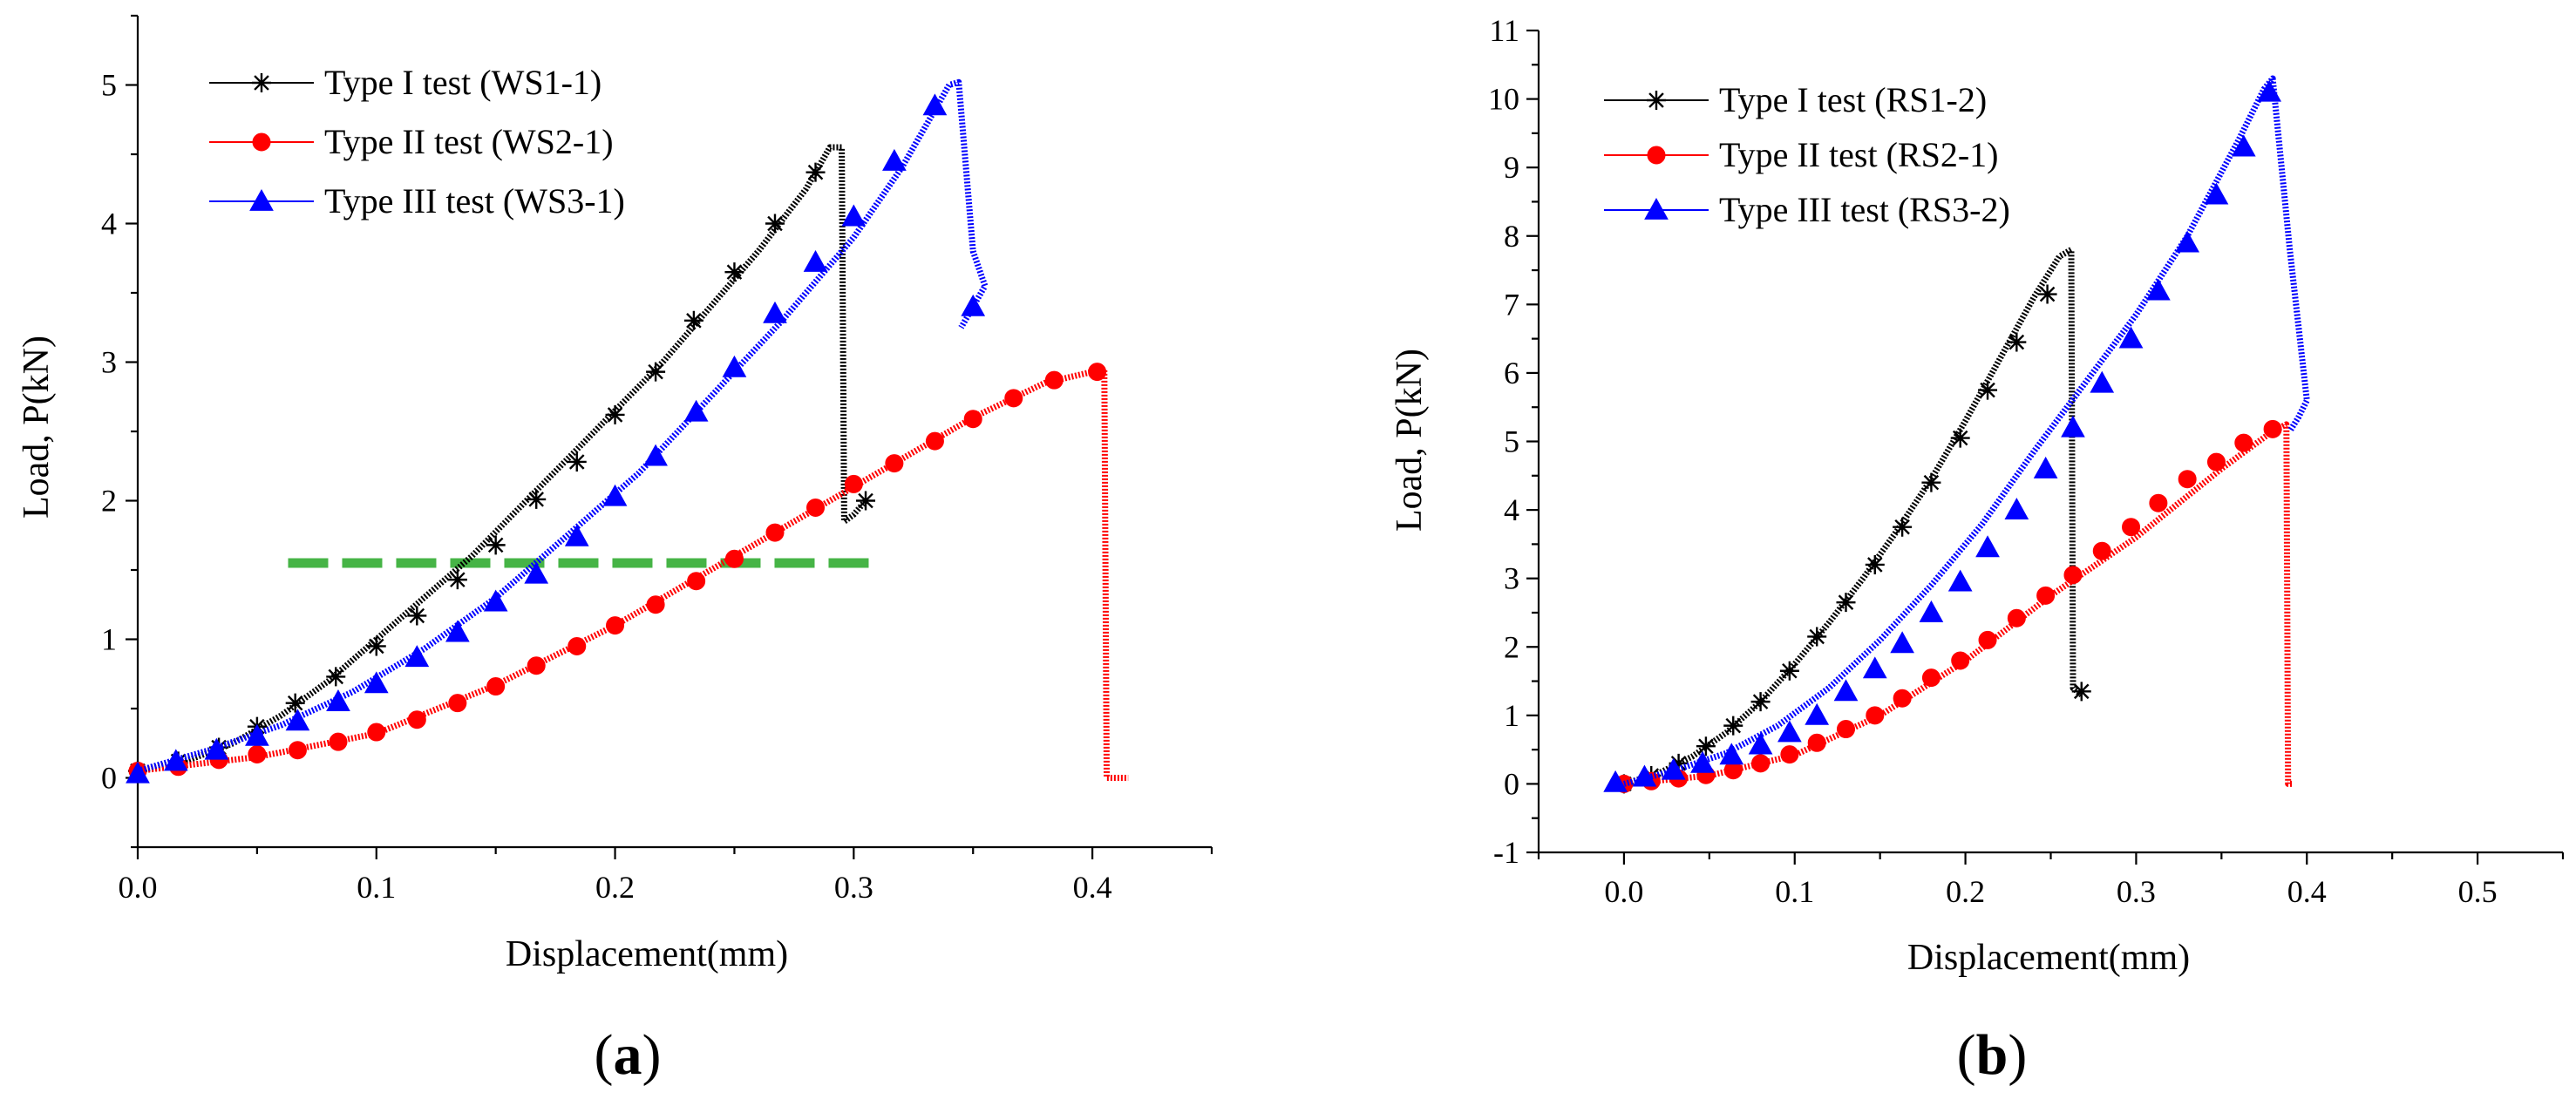 This screenshot has width=2576, height=1106. What do you see at coordinates (2307, 891) in the screenshot?
I see `x-tick-label-b: 0.4` at bounding box center [2307, 891].